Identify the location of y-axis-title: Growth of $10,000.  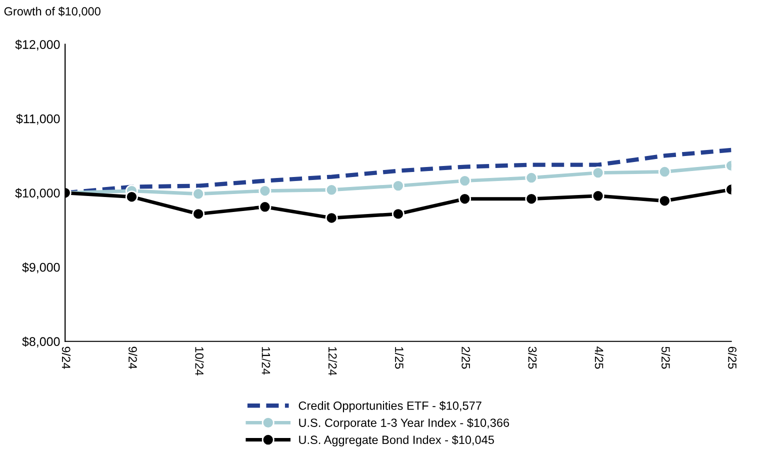
(52, 11).